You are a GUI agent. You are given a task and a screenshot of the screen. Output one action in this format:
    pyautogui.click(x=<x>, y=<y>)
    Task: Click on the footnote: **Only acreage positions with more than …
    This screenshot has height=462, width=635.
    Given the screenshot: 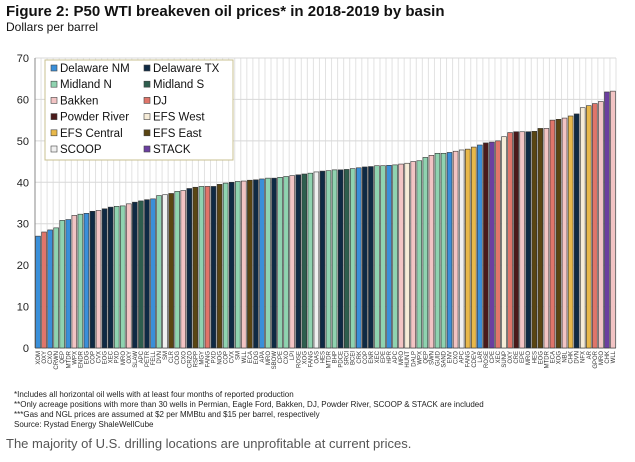 What is the action you would take?
    pyautogui.click(x=249, y=404)
    